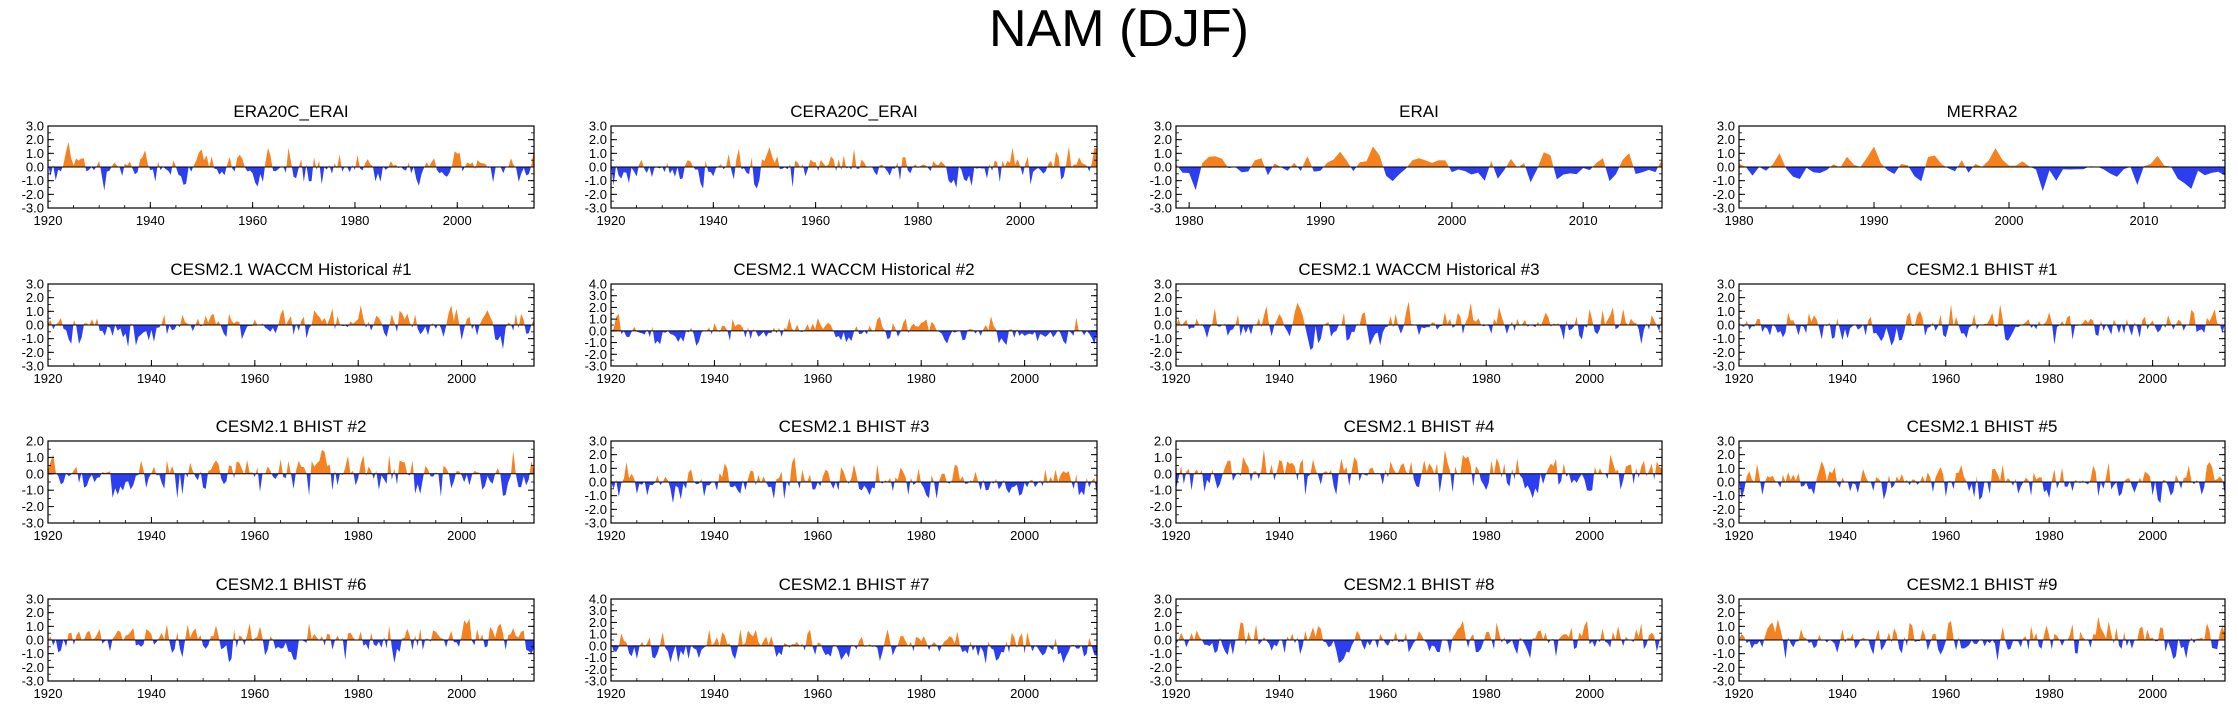 This screenshot has width=2238, height=718. What do you see at coordinates (290, 111) in the screenshot?
I see `panel-title: ERA20C_ERAI` at bounding box center [290, 111].